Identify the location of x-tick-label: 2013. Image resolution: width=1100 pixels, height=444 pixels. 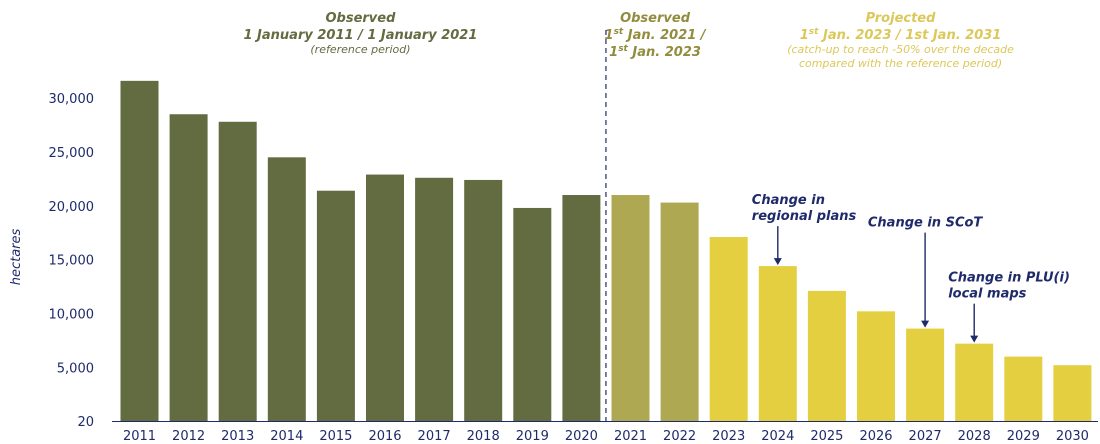
(237, 436).